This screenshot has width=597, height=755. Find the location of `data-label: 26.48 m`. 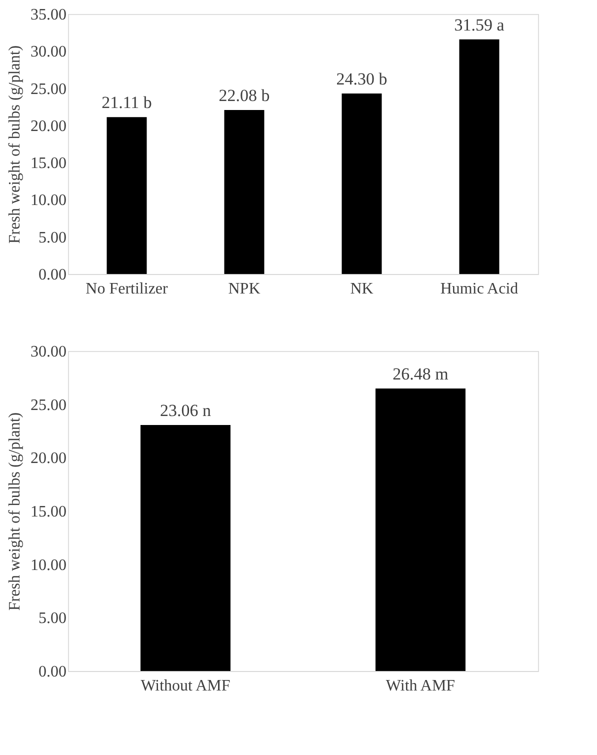

data-label: 26.48 m is located at coordinates (420, 374).